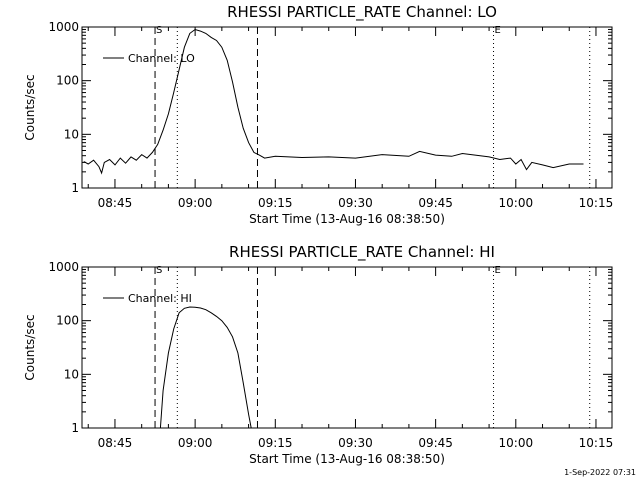 The image size is (640, 480). Describe the element at coordinates (160, 298) in the screenshot. I see `legend-label: Channel: HI` at that location.